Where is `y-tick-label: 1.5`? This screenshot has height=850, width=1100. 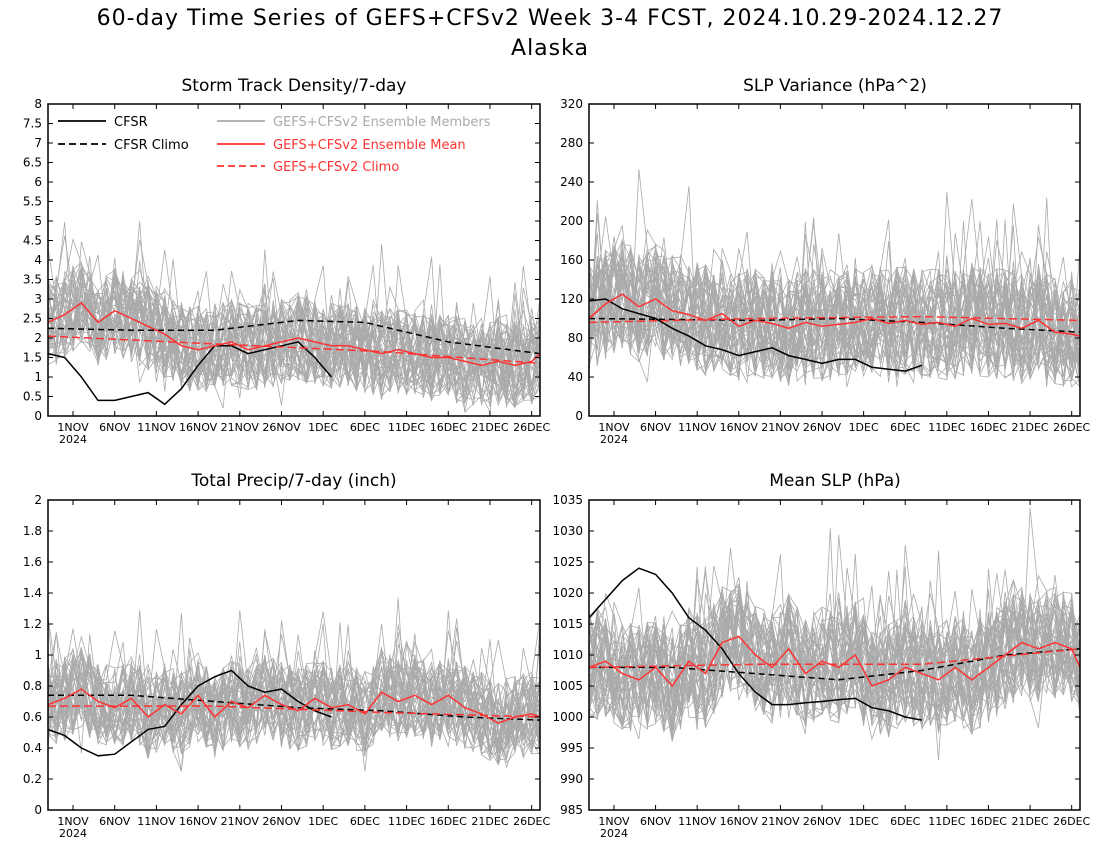
y-tick-label: 1.5 is located at coordinates (32, 358).